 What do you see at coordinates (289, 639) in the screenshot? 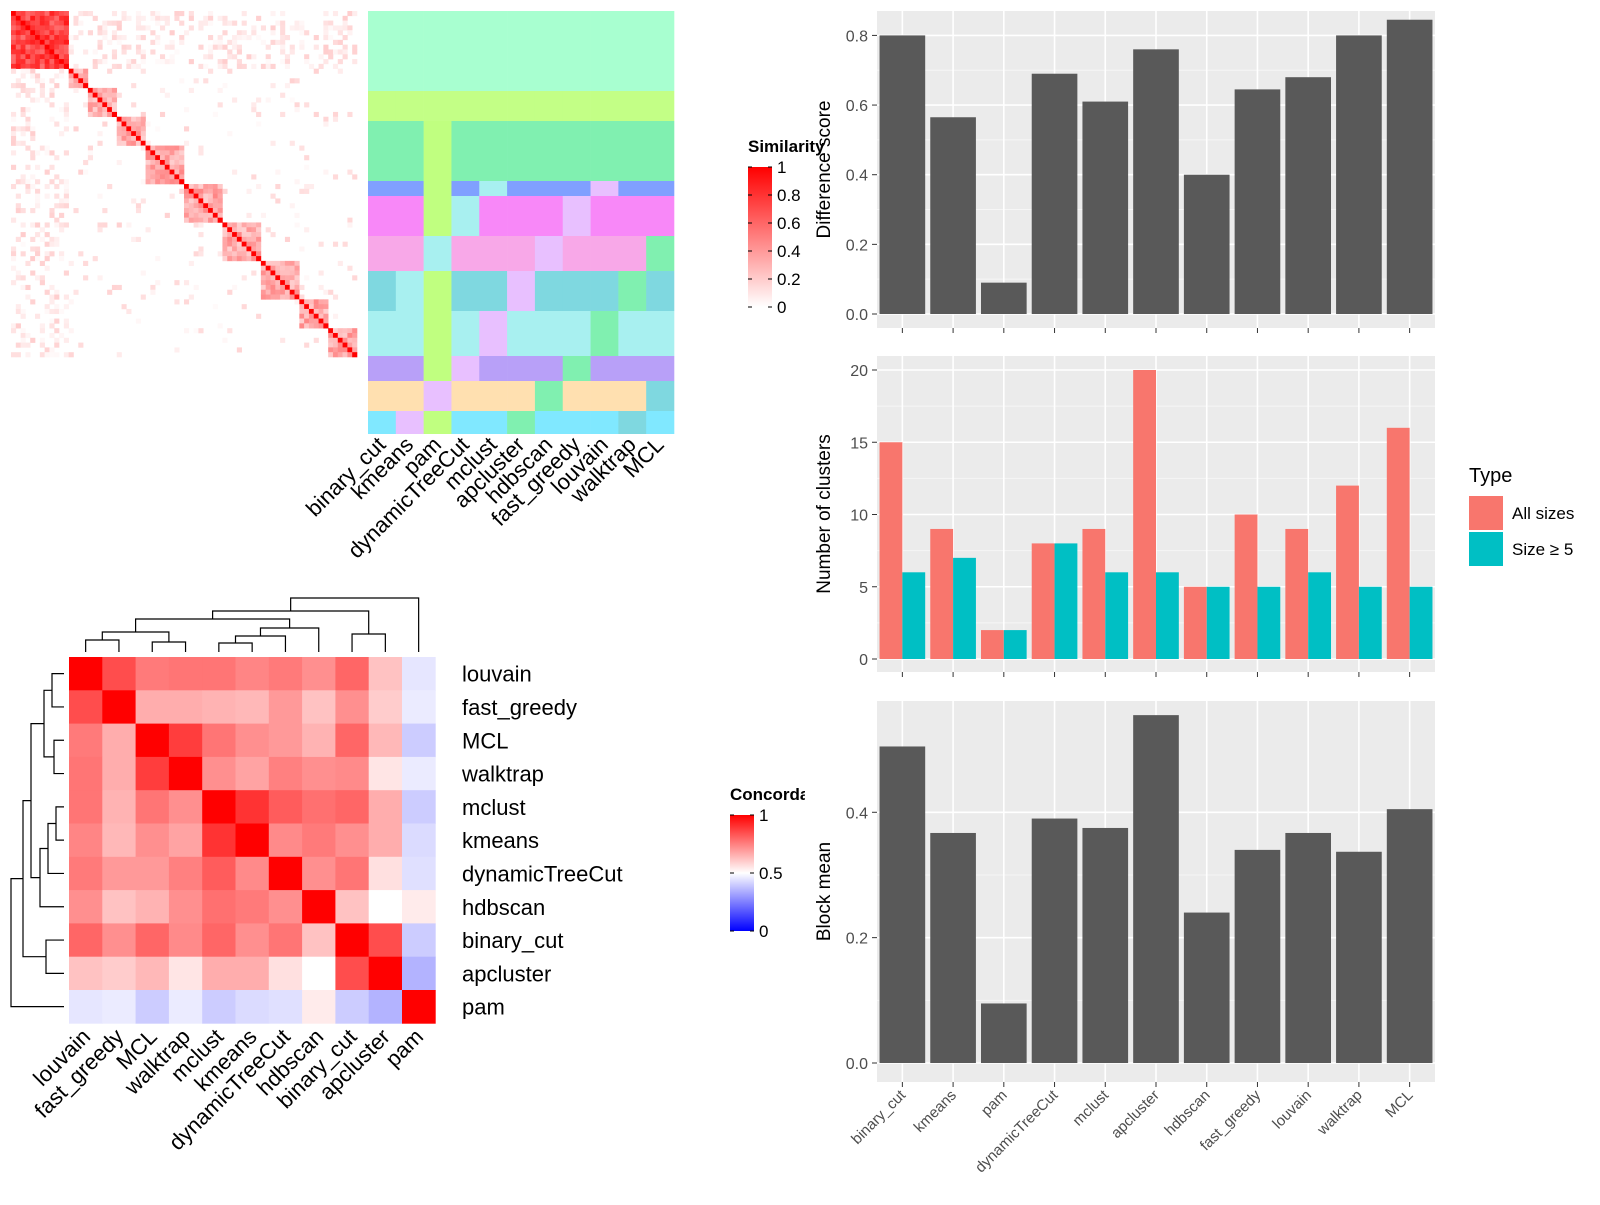
I see `dendrogram-link` at bounding box center [289, 639].